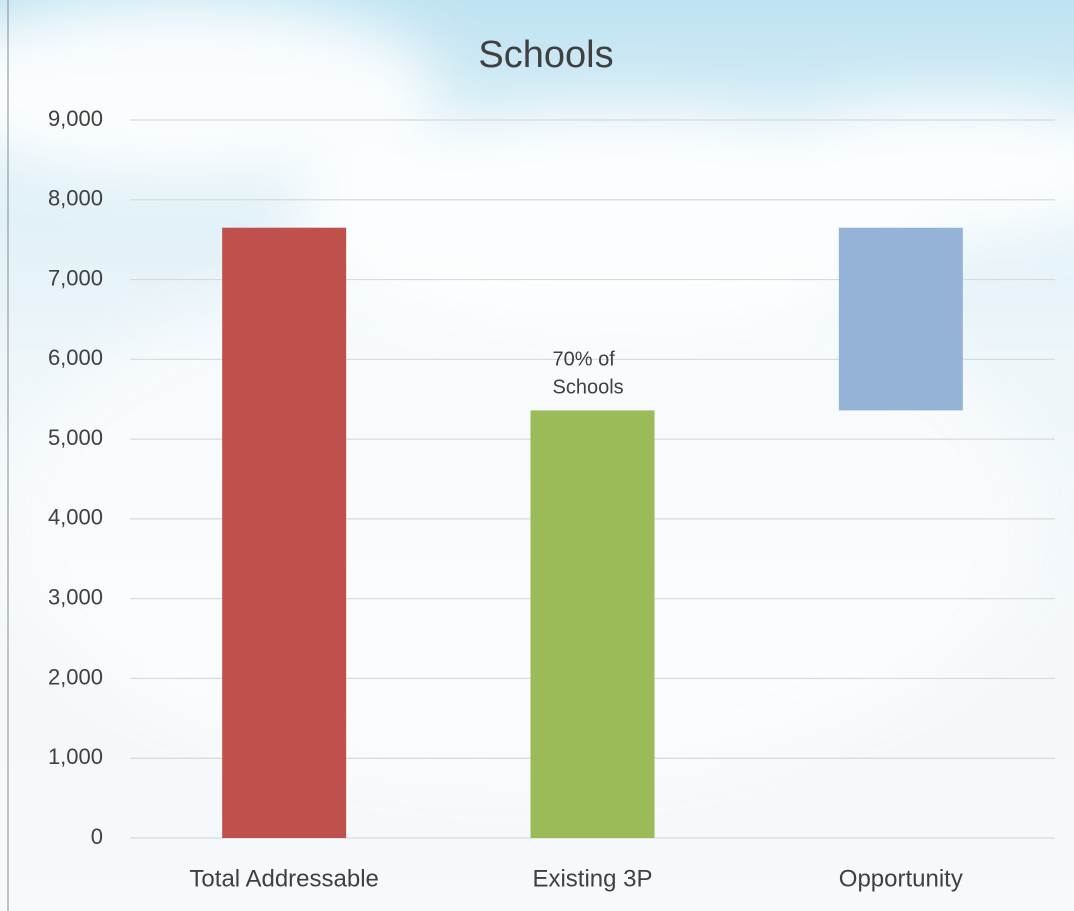  Describe the element at coordinates (75, 277) in the screenshot. I see `y-tick-label: 7,000` at that location.